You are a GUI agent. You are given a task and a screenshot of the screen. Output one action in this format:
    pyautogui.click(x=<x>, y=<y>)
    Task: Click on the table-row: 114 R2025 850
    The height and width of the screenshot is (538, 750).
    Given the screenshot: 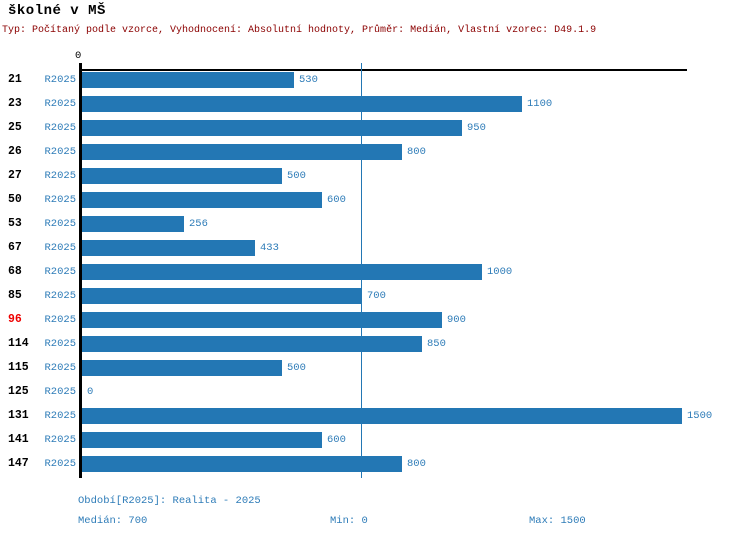 What is the action you would take?
    pyautogui.click(x=375, y=344)
    